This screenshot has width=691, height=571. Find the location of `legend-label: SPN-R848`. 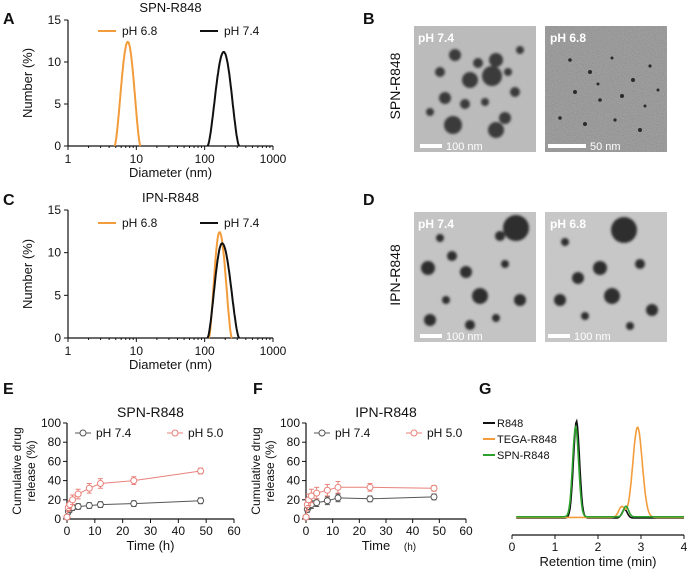

legend-label: SPN-R848 is located at coordinates (523, 456).